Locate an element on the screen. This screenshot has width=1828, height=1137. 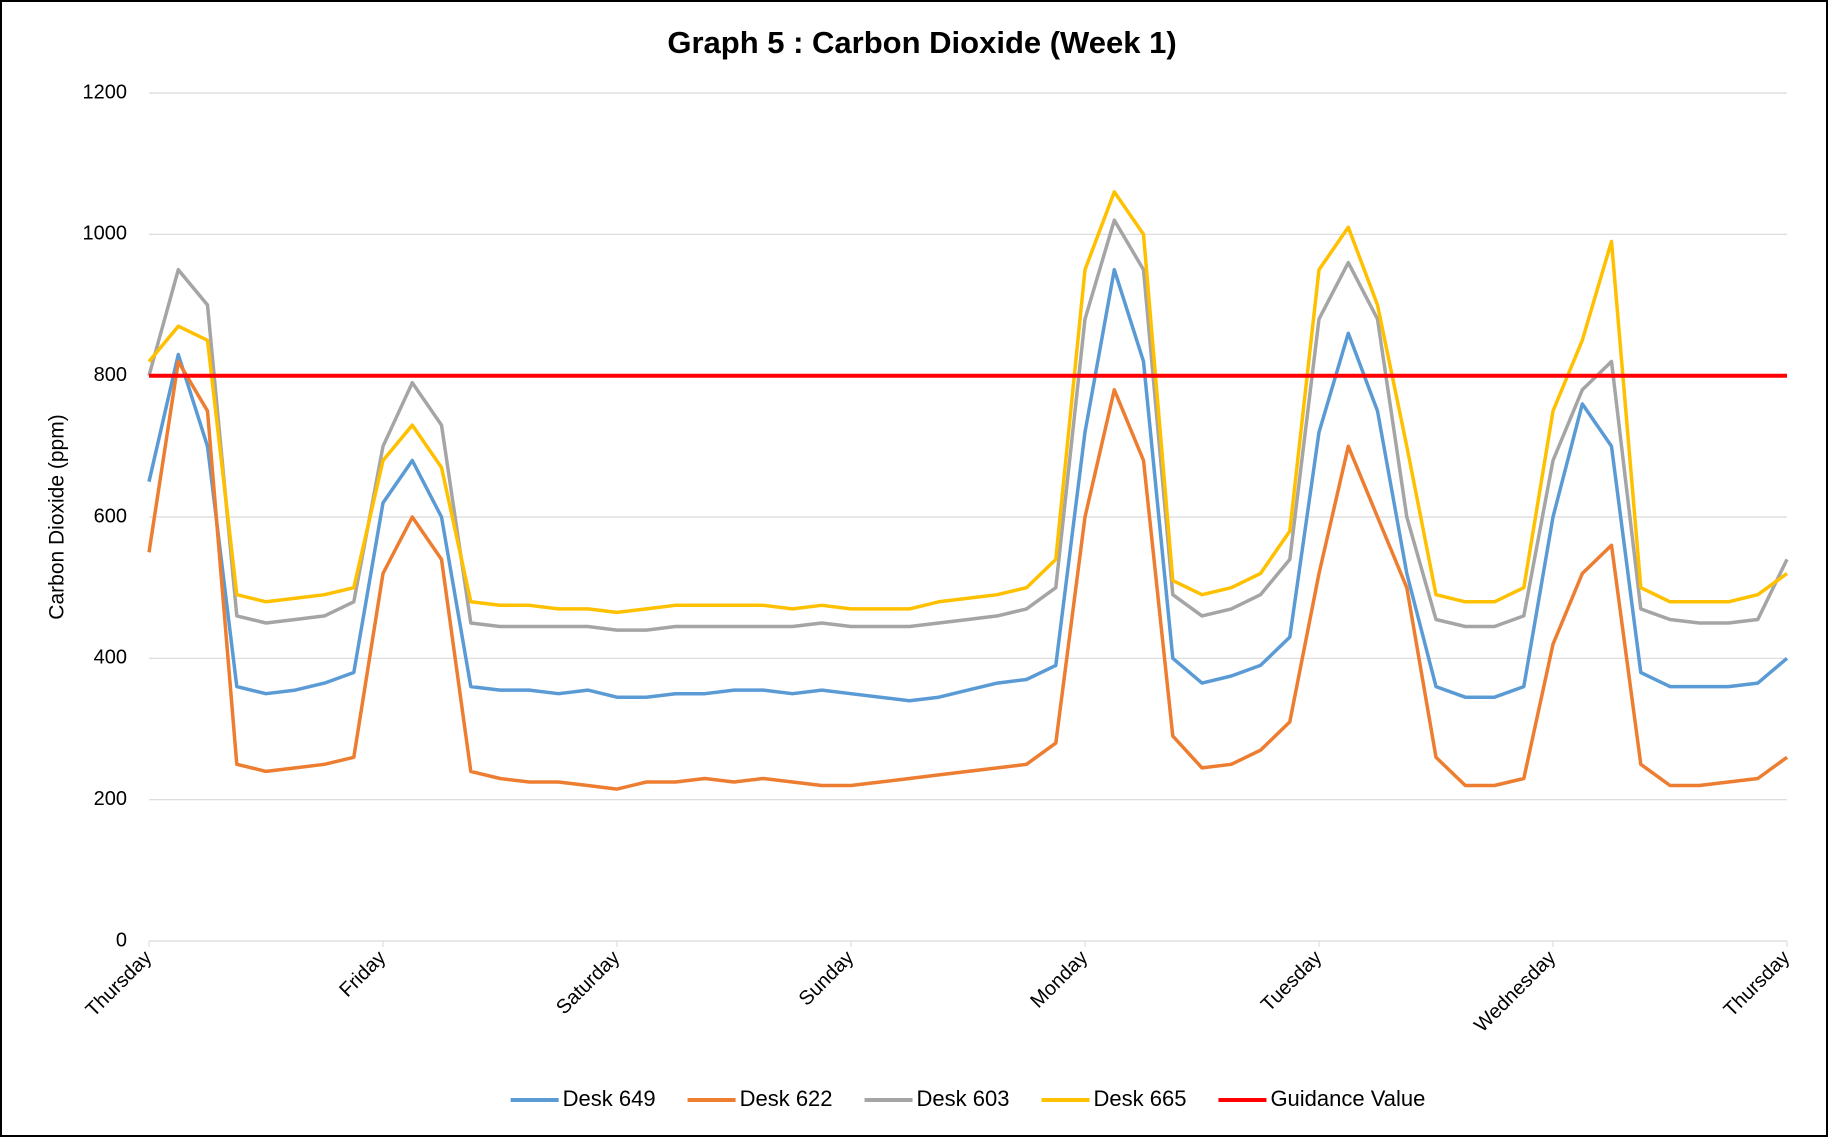
y-tick-label: 400 is located at coordinates (110, 658).